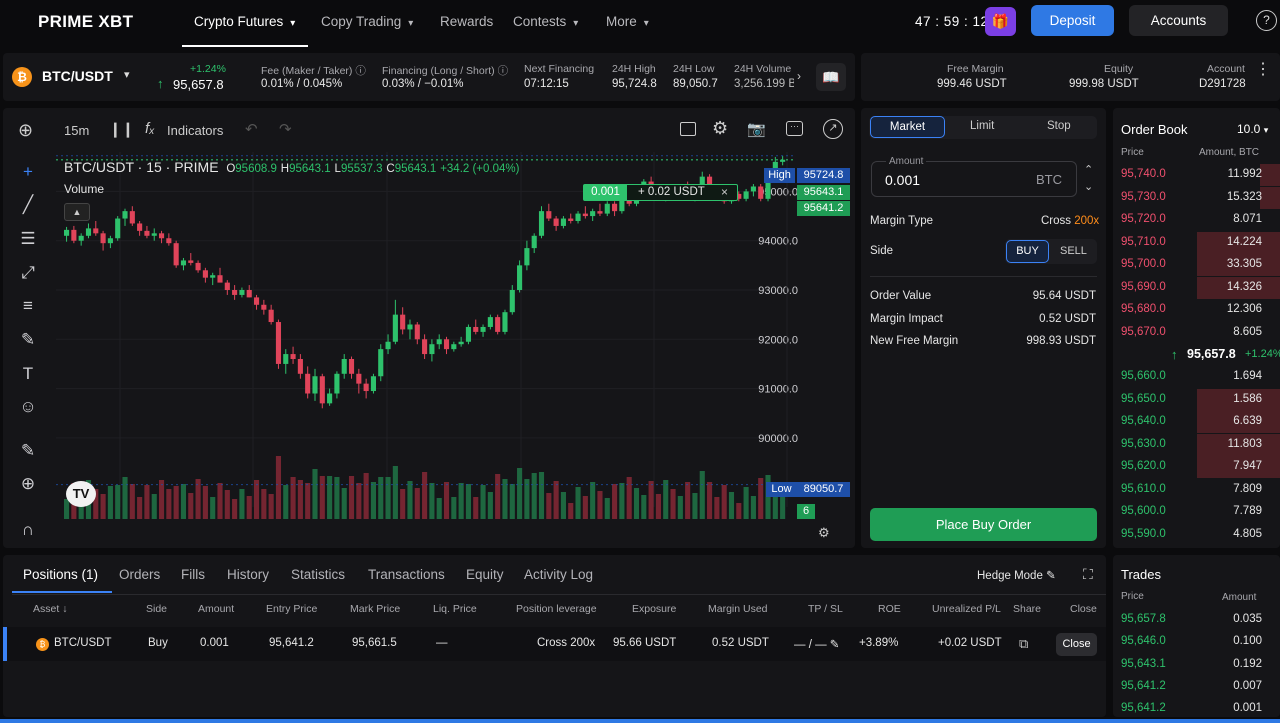  What do you see at coordinates (28, 450) in the screenshot?
I see `ruler-icon: ✎` at bounding box center [28, 450].